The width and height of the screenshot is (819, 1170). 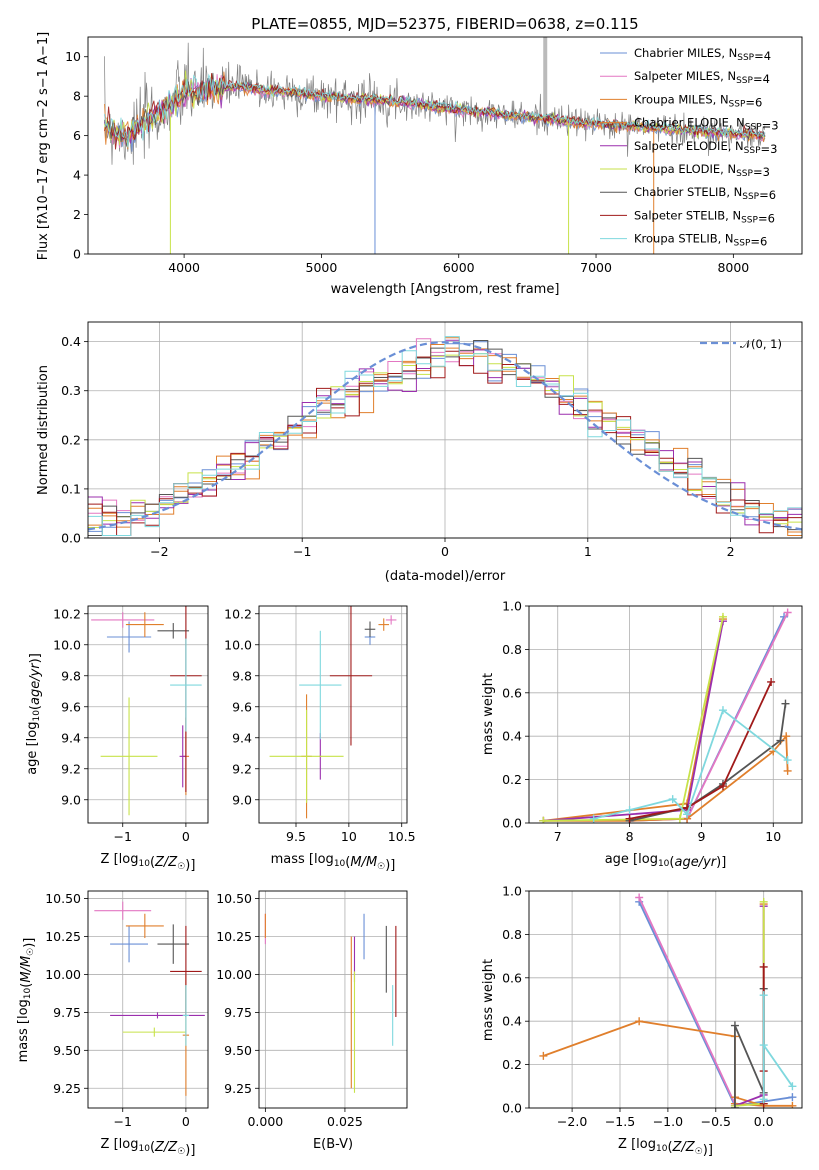 I want to click on x-tick-label: 0.0, so click(x=764, y=1121).